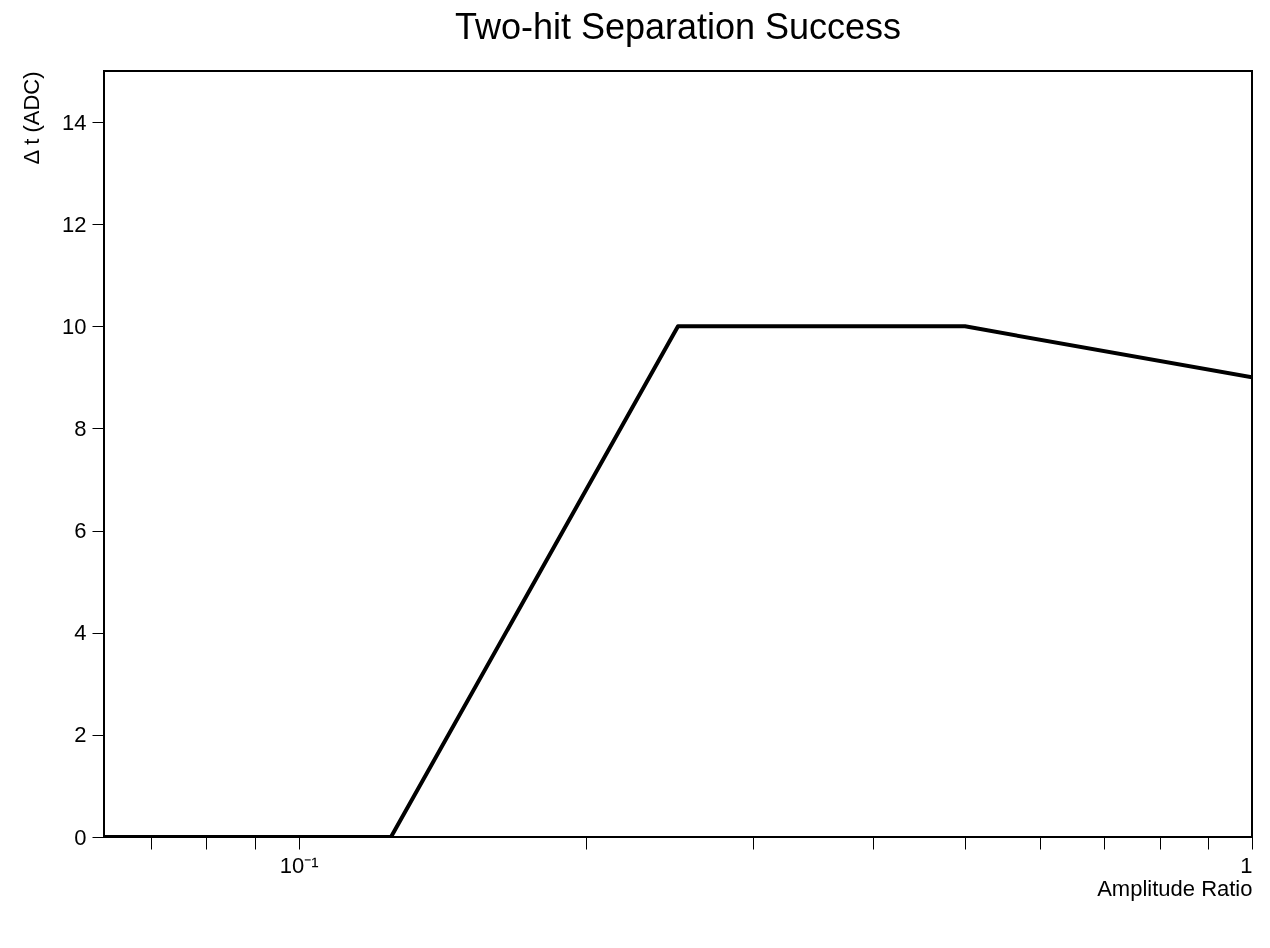 This screenshot has height=948, width=1270. I want to click on y-tick-label: 2, so click(80, 735).